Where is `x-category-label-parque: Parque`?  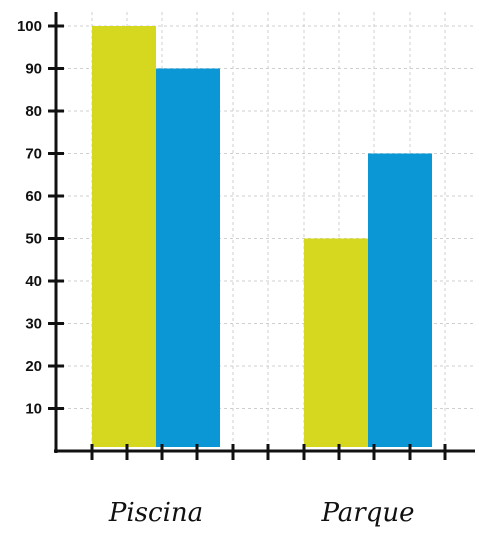 x-category-label-parque: Parque is located at coordinates (367, 513).